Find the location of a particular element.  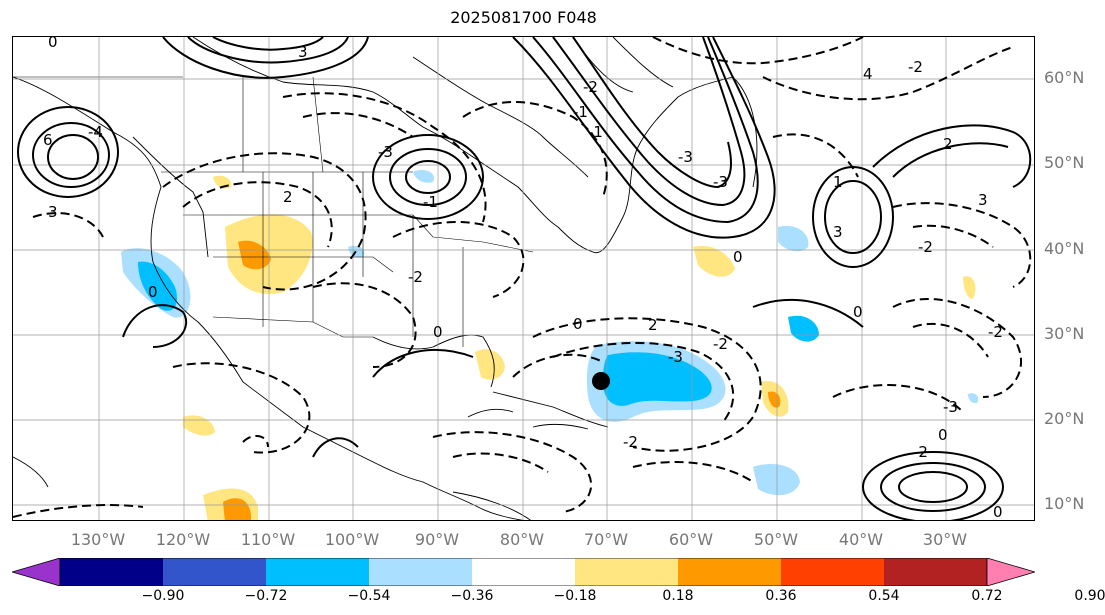

colorbar-tick-label: 0.36 is located at coordinates (781, 596).